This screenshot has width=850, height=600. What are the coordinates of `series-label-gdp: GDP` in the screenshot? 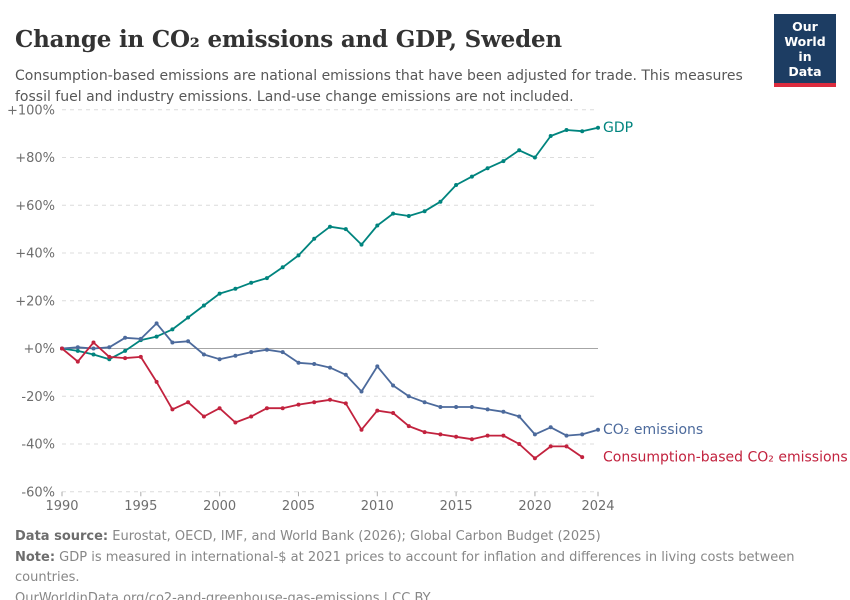 It's located at (618, 128).